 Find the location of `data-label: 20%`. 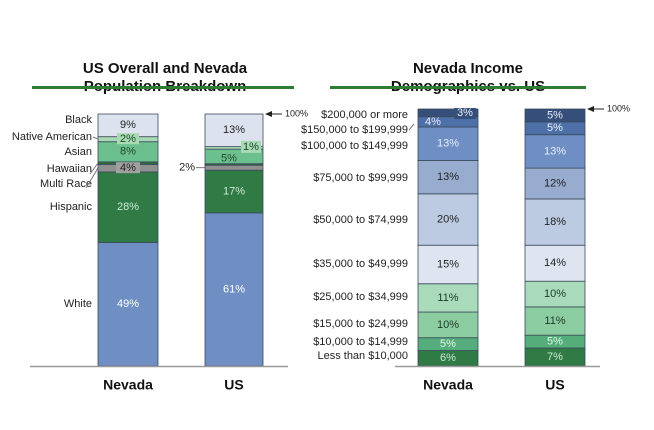

data-label: 20% is located at coordinates (448, 219).